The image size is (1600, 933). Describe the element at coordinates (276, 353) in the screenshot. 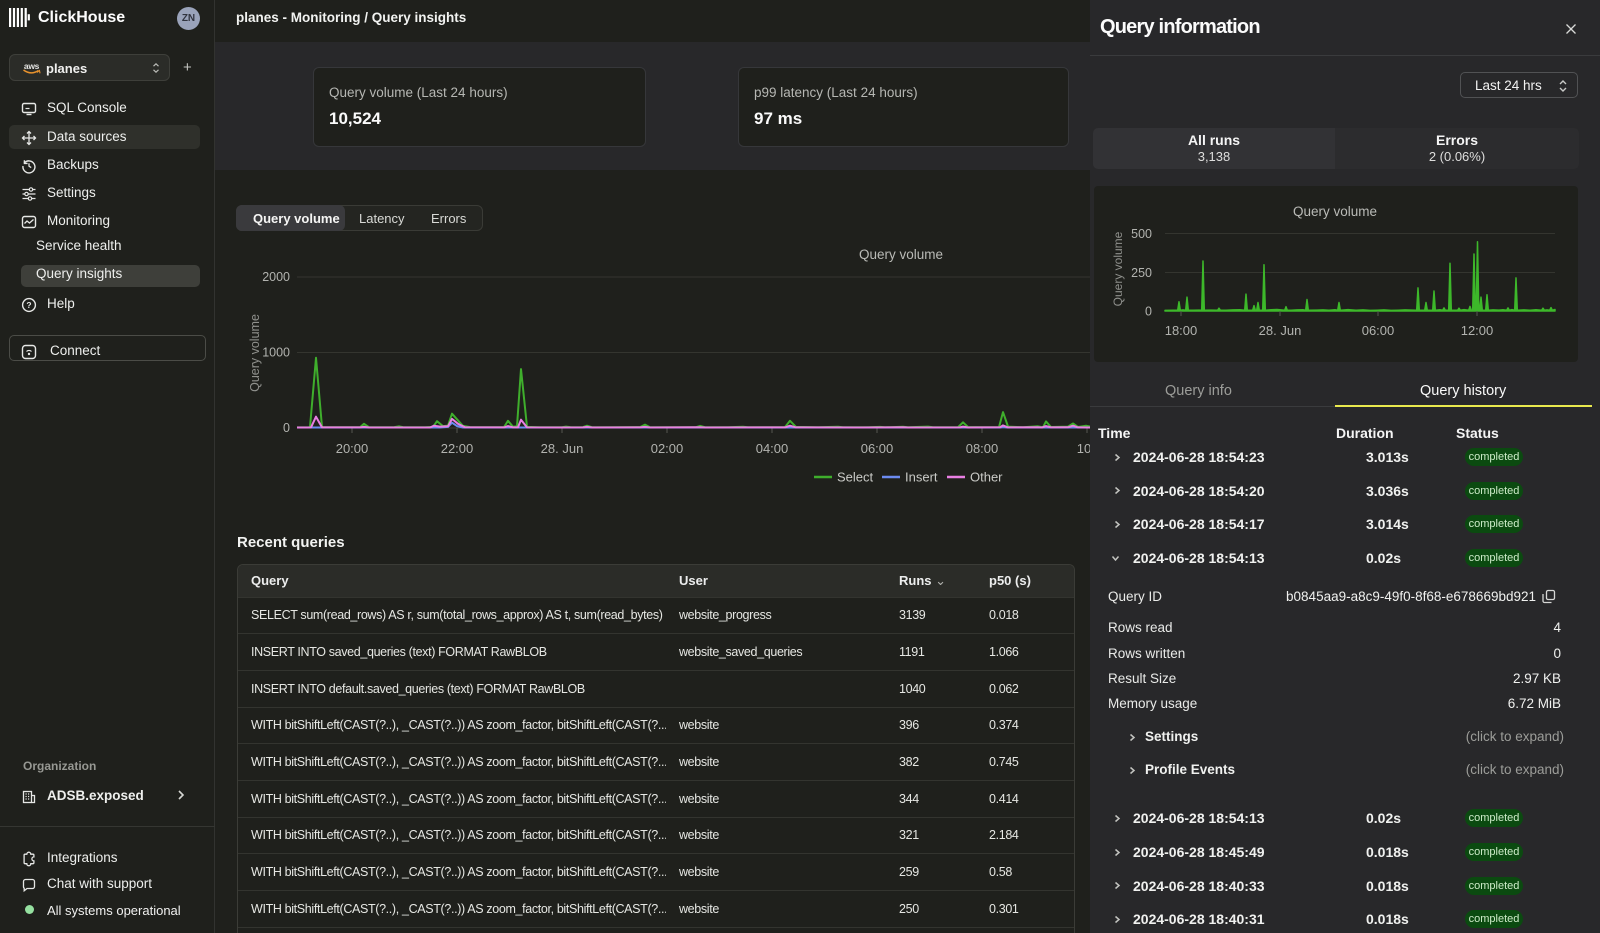

I see `svg-text: 1000` at that location.